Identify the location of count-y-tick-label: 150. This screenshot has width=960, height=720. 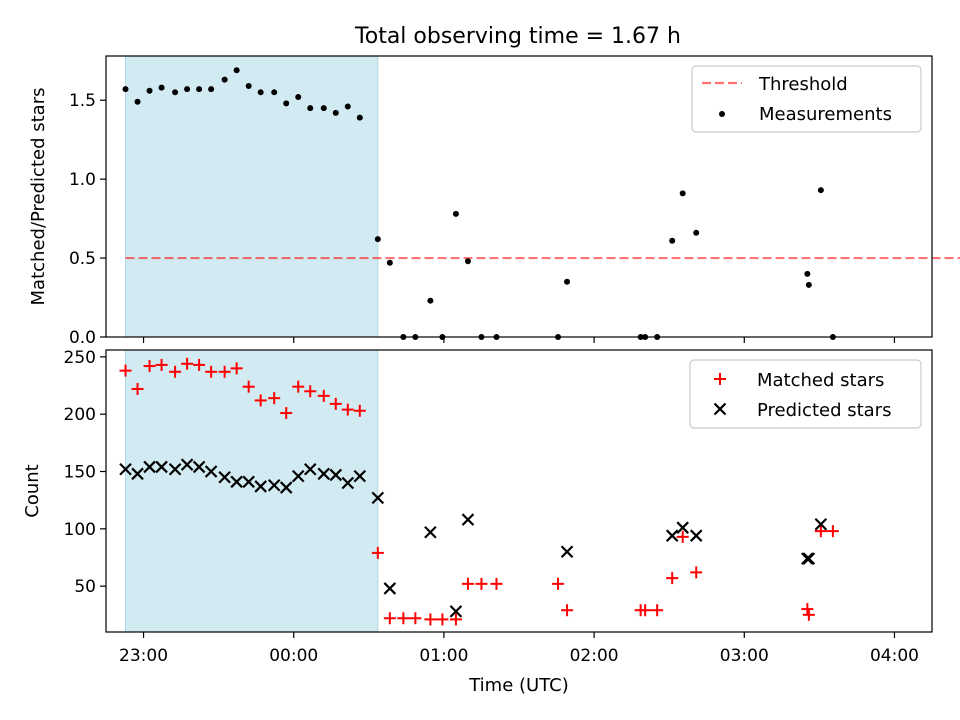
(80, 473).